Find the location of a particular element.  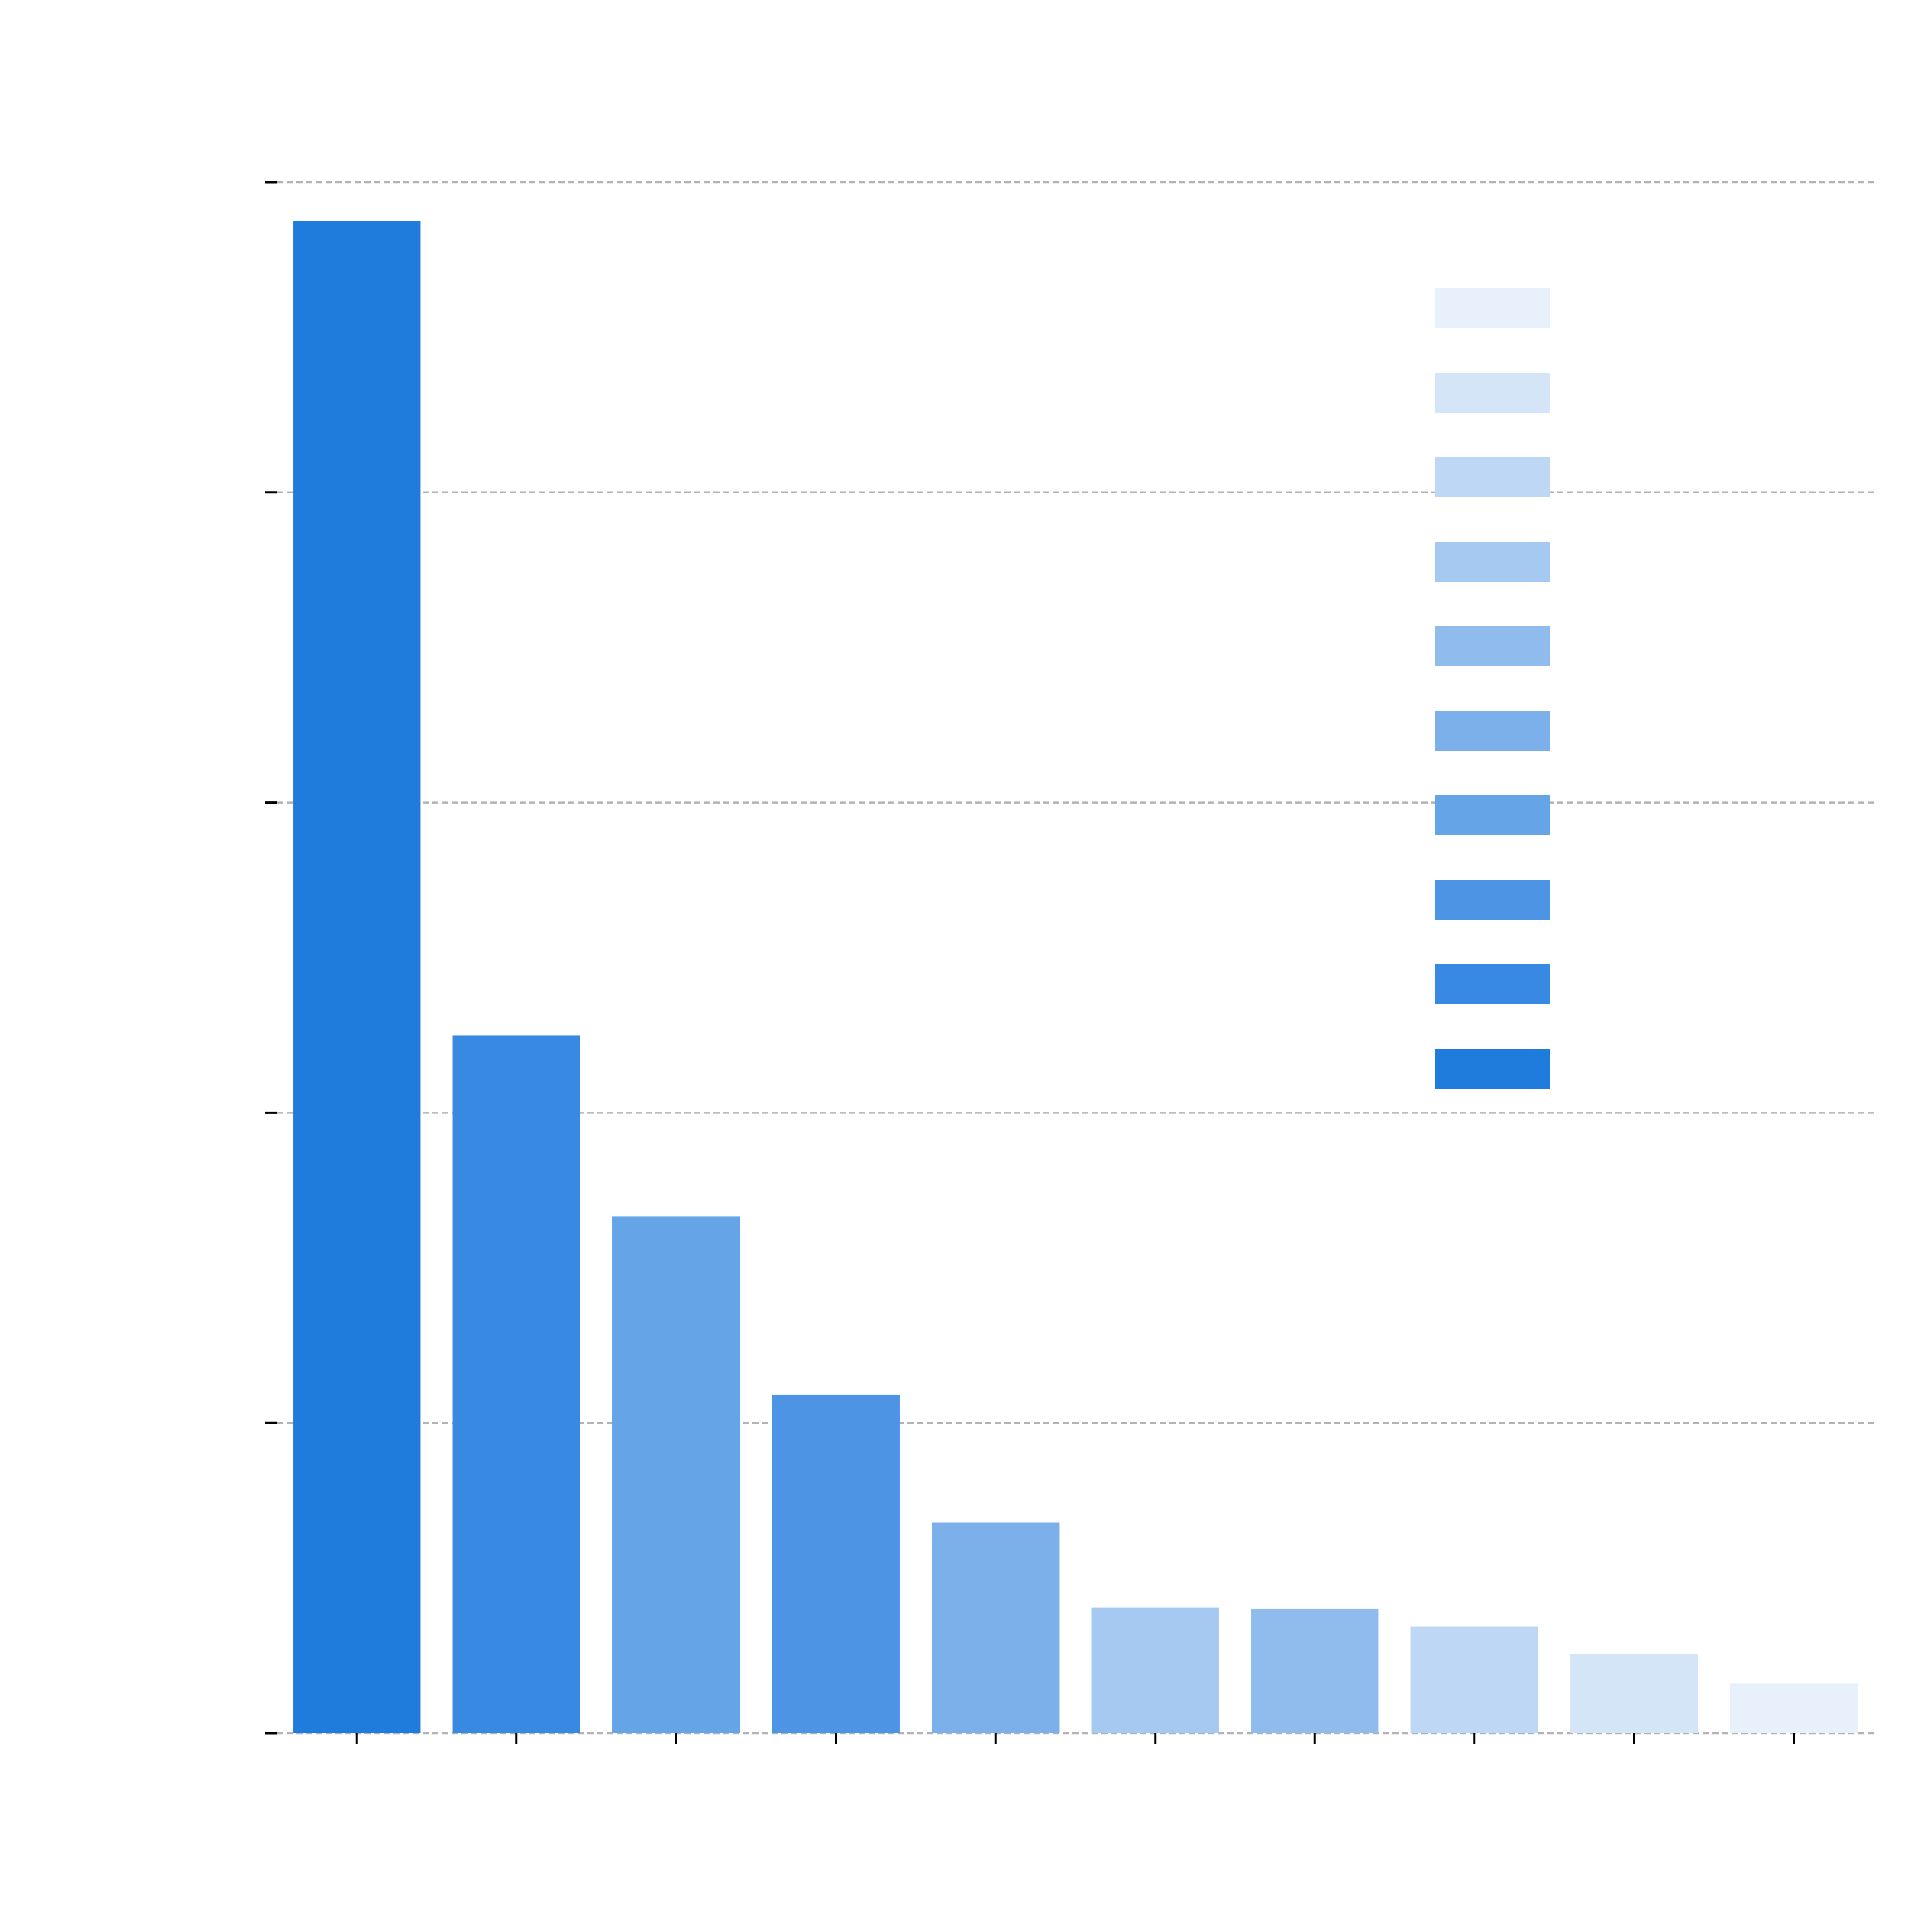

y-axis is located at coordinates (271, 958).